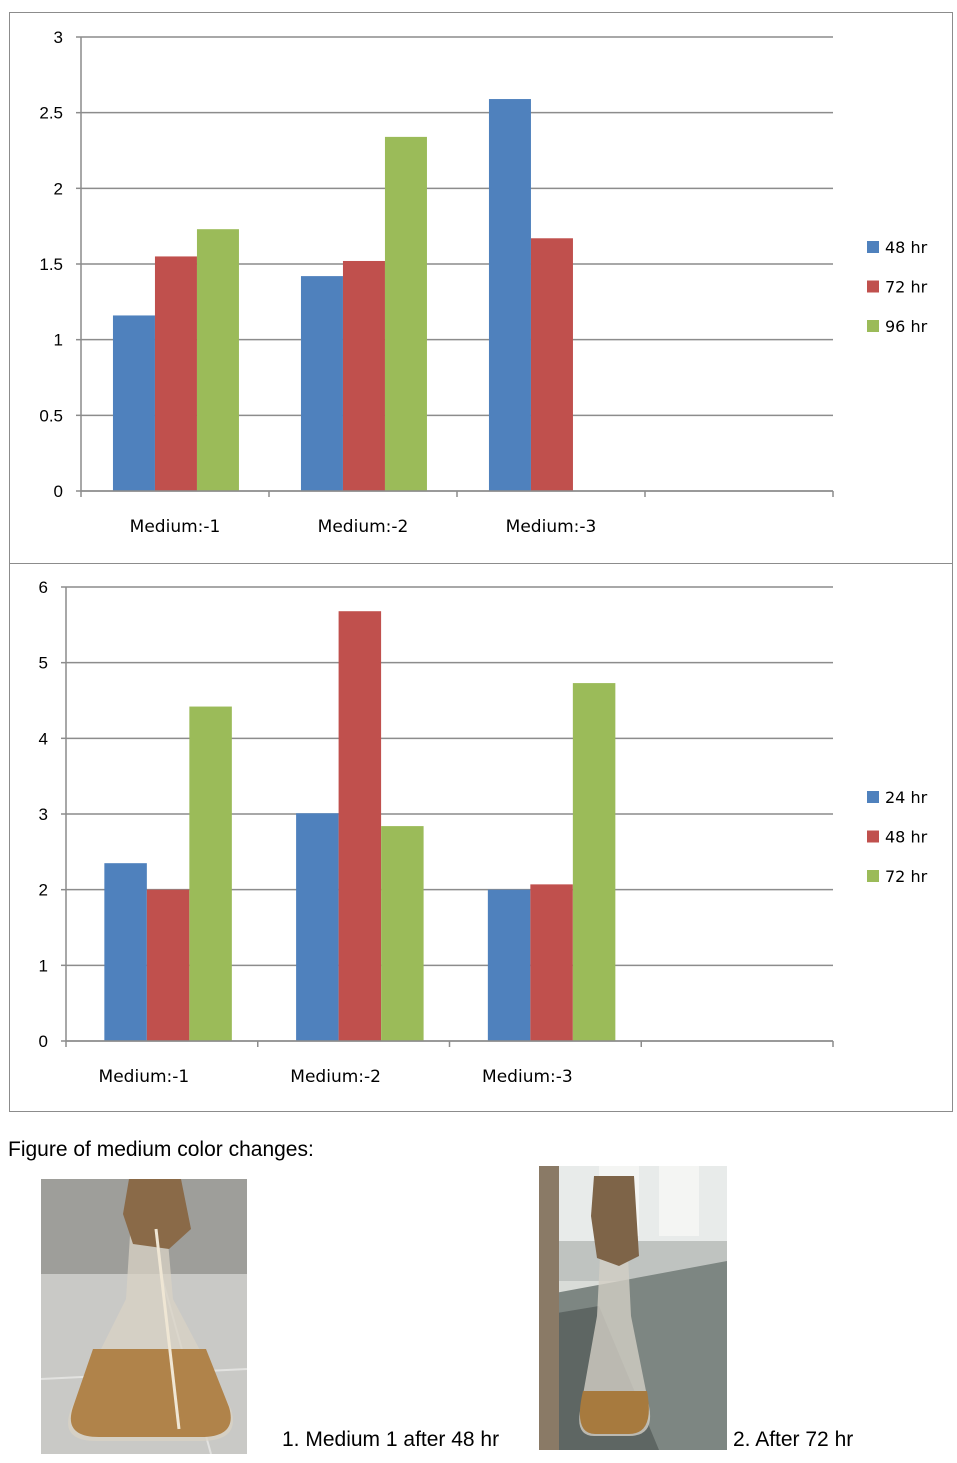 The width and height of the screenshot is (957, 1463). I want to click on photo-caption-2: 2. After 72 hr, so click(793, 1439).